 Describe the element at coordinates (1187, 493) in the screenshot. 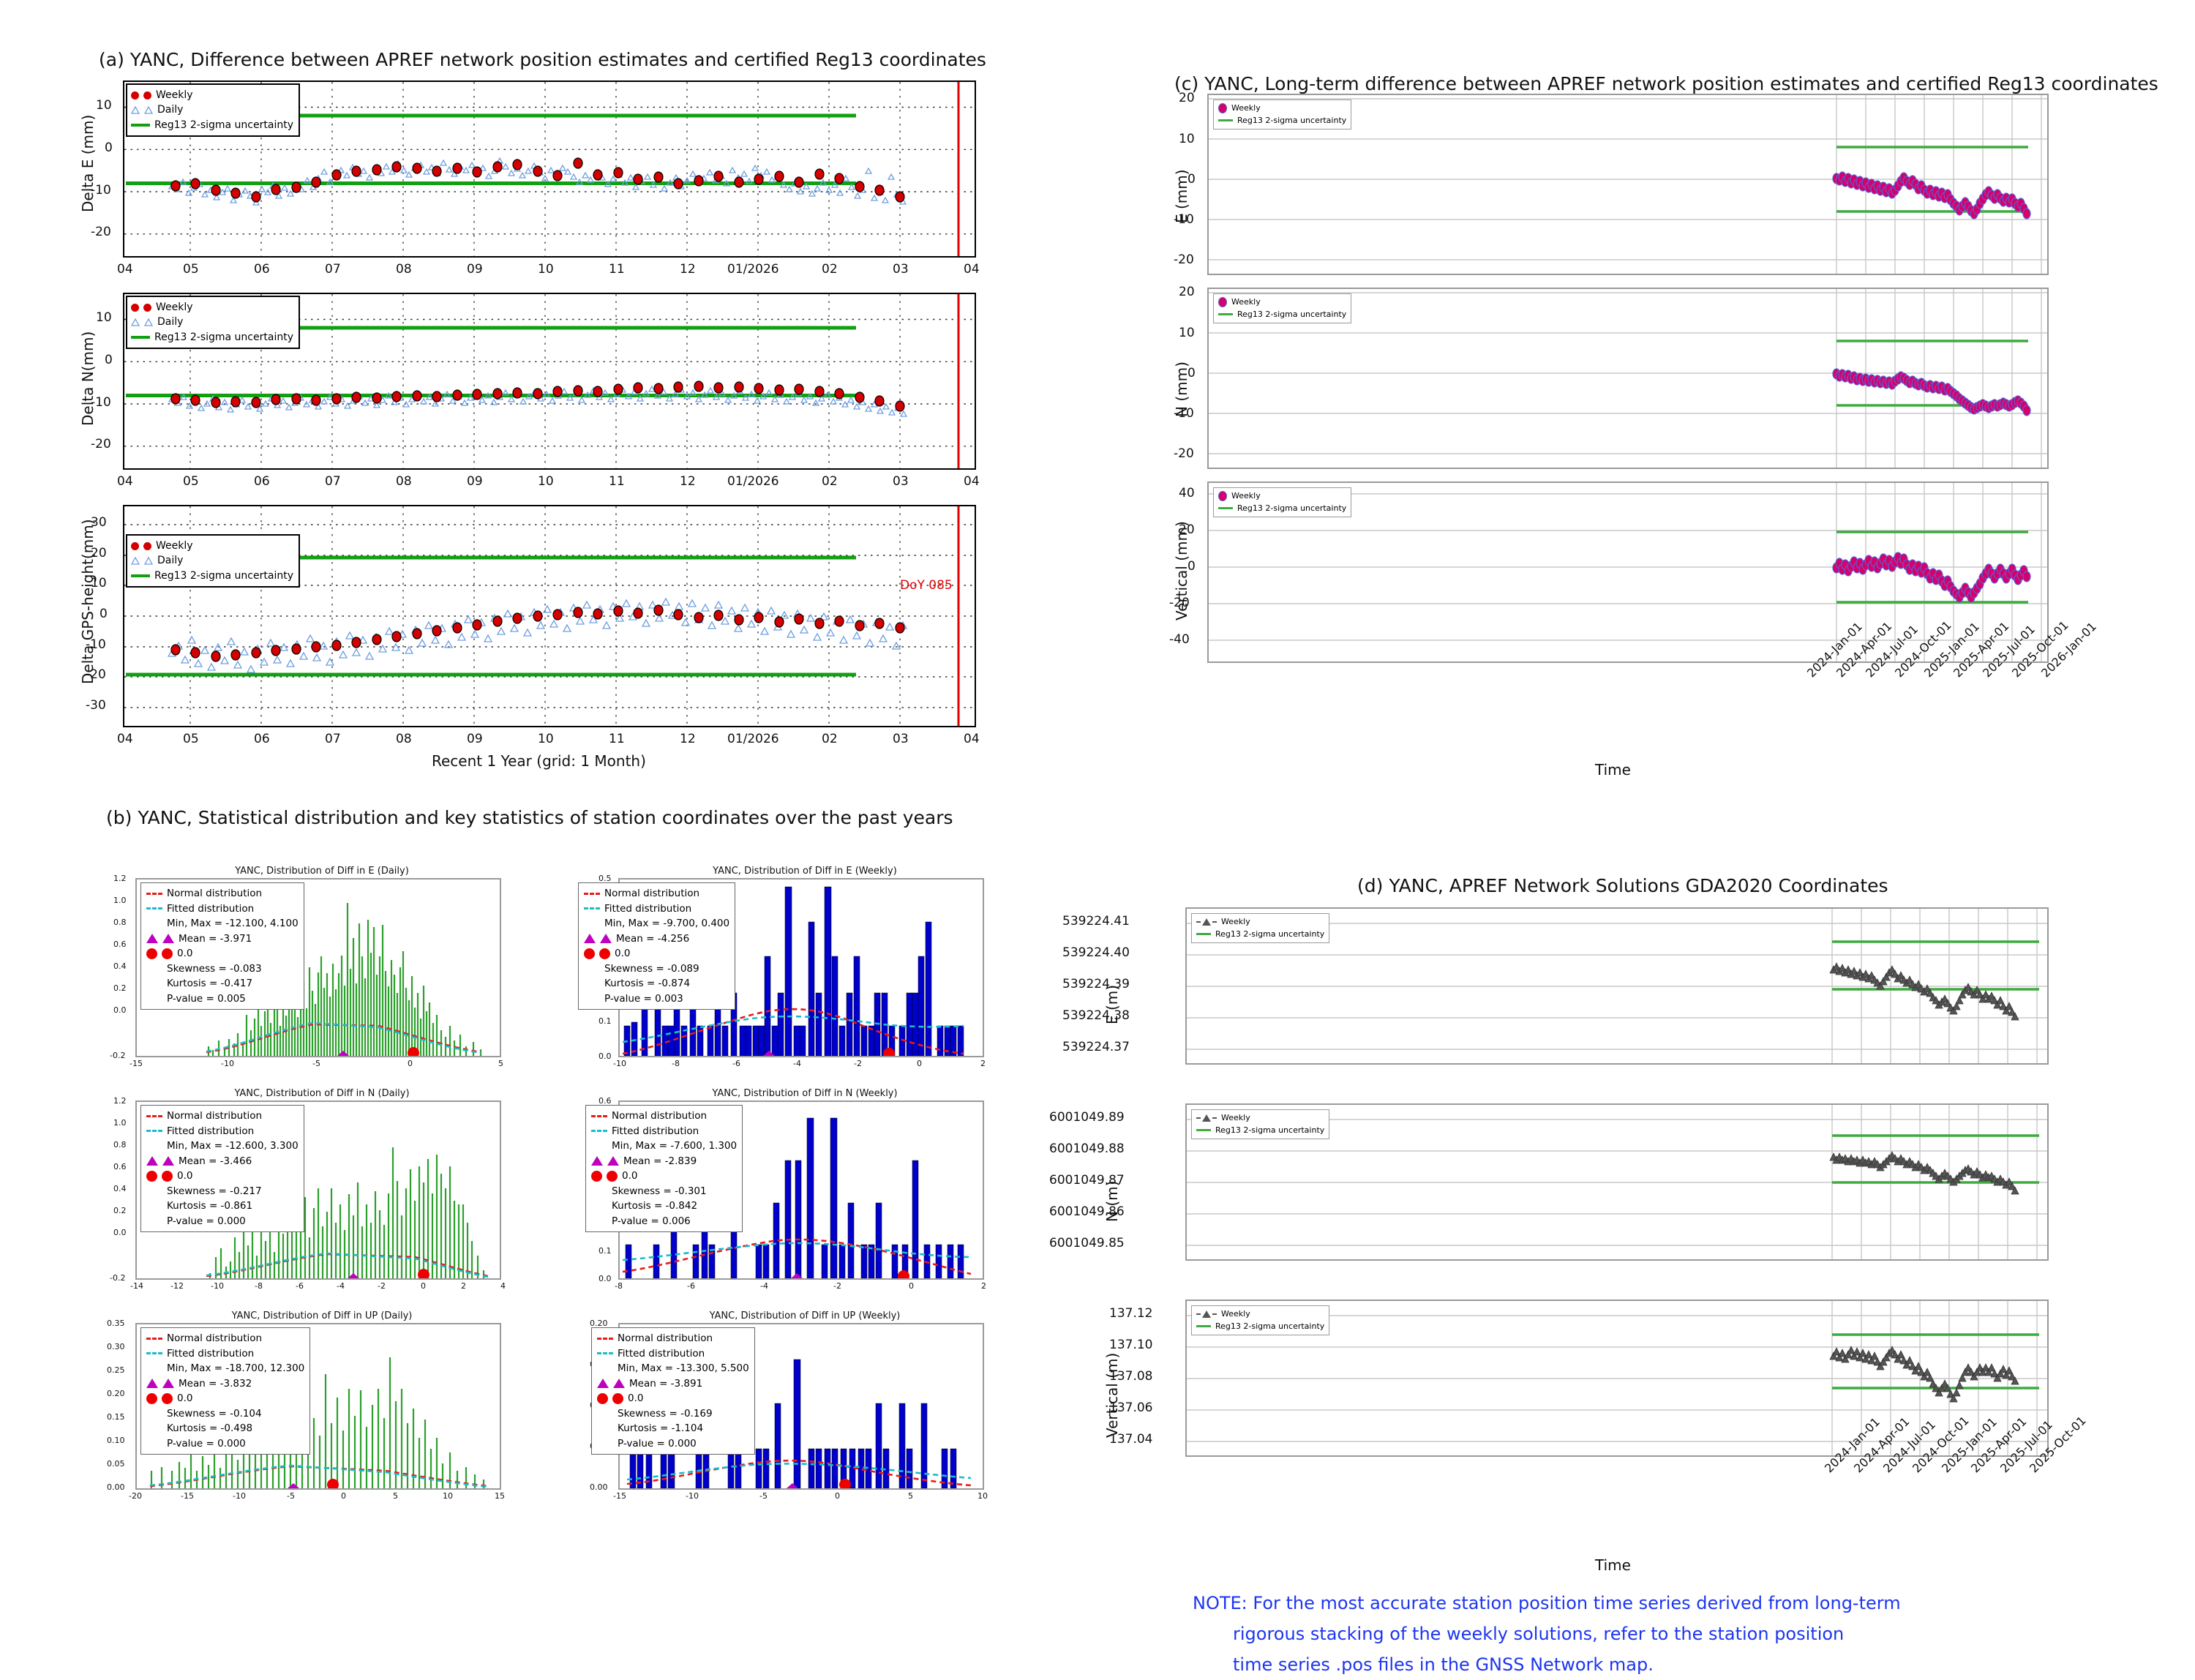

I see `panel-c-sub3-ytick: 40` at that location.